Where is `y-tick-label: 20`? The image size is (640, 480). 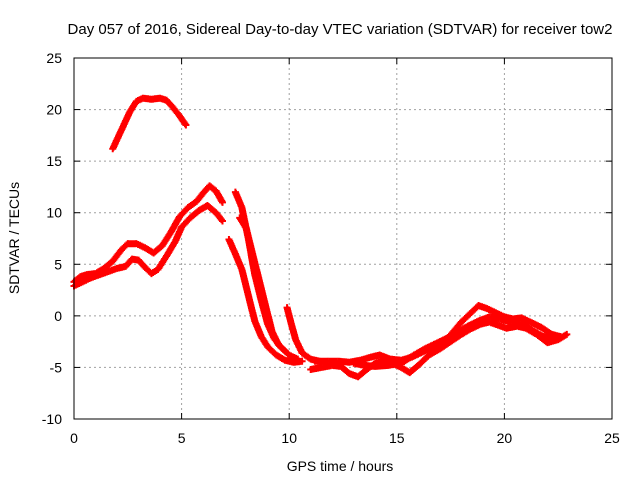 y-tick-label: 20 is located at coordinates (54, 110).